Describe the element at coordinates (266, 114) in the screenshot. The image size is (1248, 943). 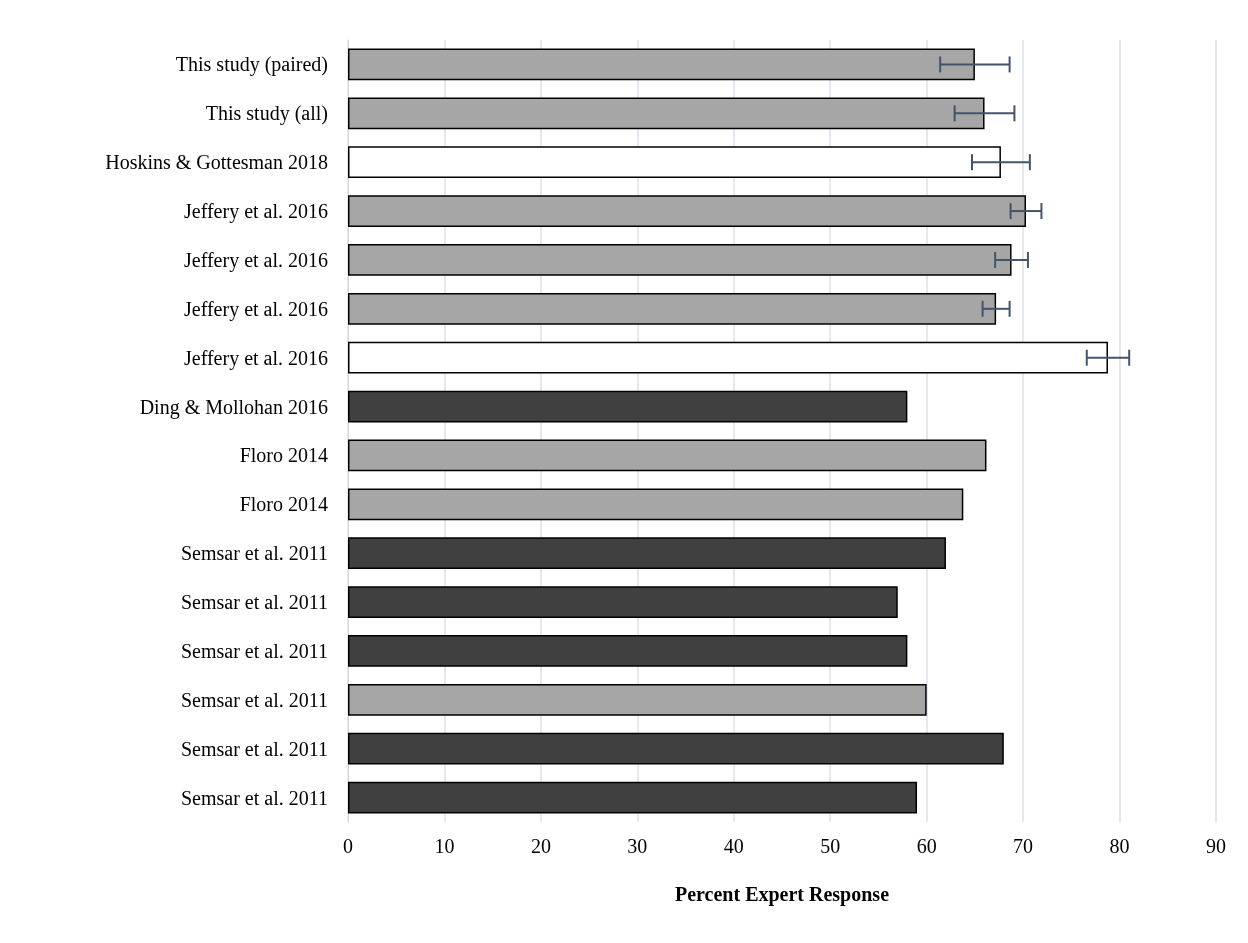
I see `y-tick-label: This study (all)` at that location.